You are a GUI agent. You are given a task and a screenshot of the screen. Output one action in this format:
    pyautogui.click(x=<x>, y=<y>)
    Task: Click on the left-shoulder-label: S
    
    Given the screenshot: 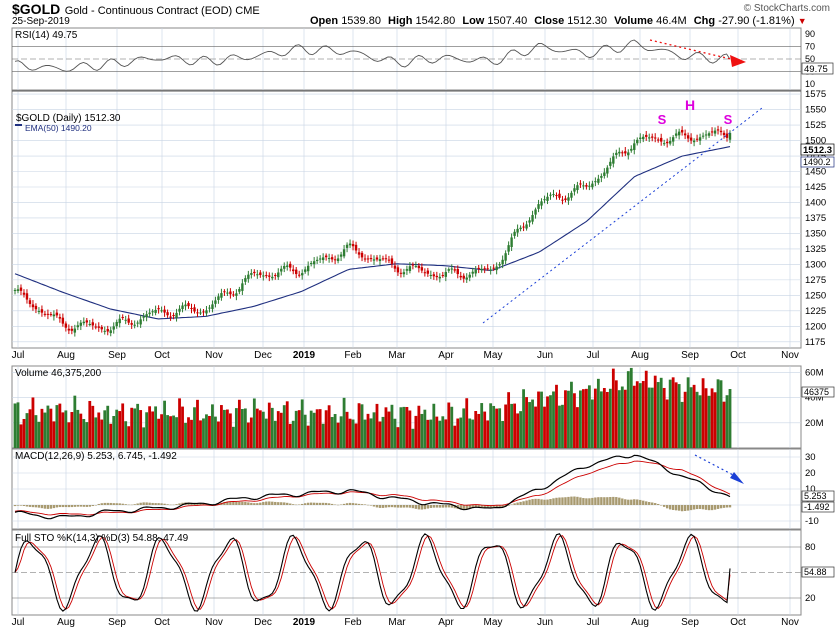 What is the action you would take?
    pyautogui.click(x=662, y=119)
    